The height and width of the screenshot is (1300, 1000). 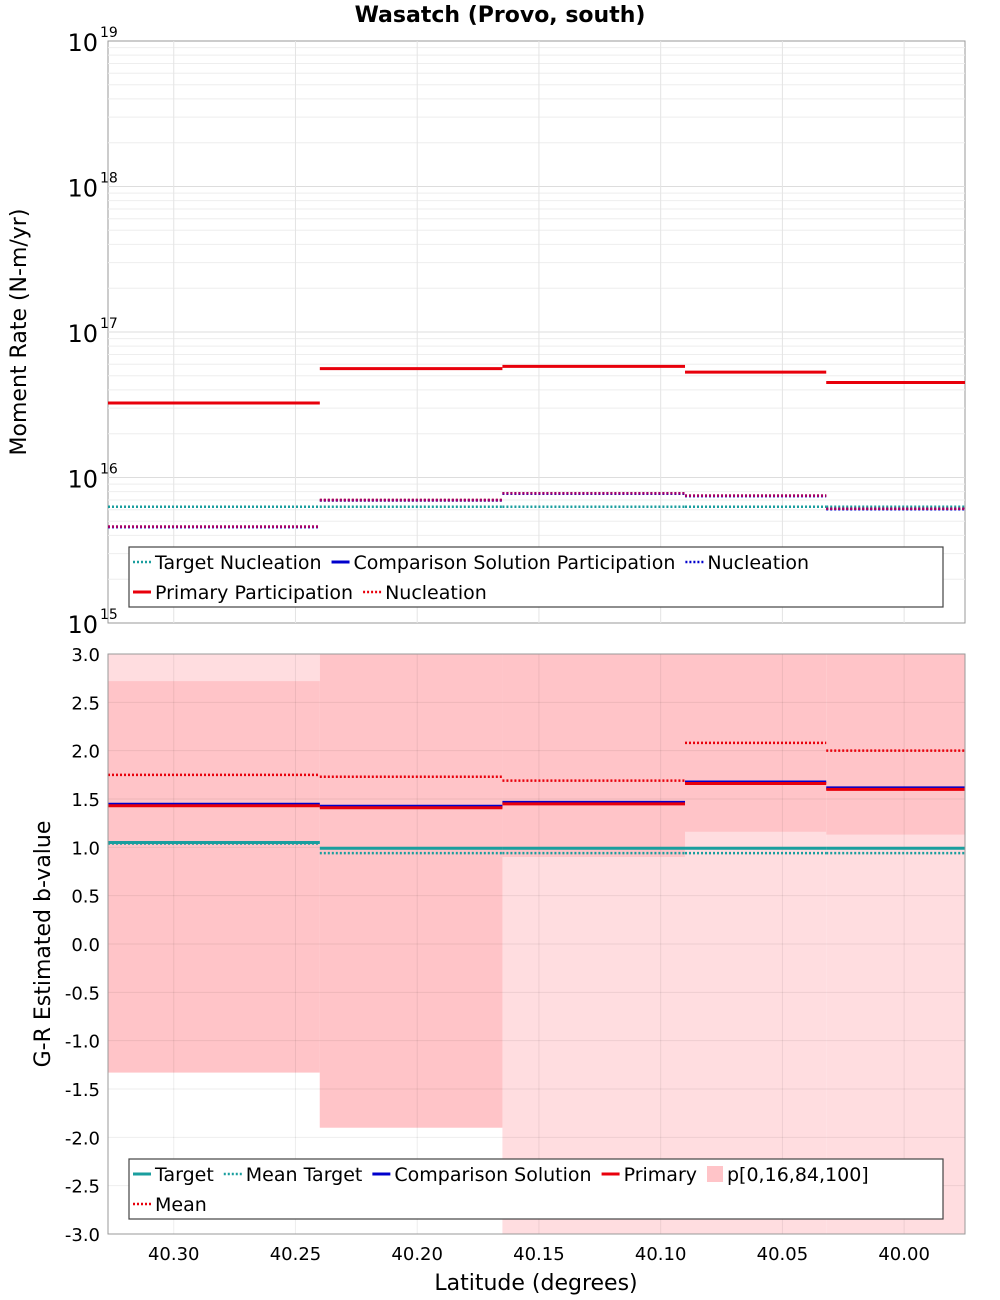 What do you see at coordinates (82, 1235) in the screenshot?
I see `y-tick-label: -3.0` at bounding box center [82, 1235].